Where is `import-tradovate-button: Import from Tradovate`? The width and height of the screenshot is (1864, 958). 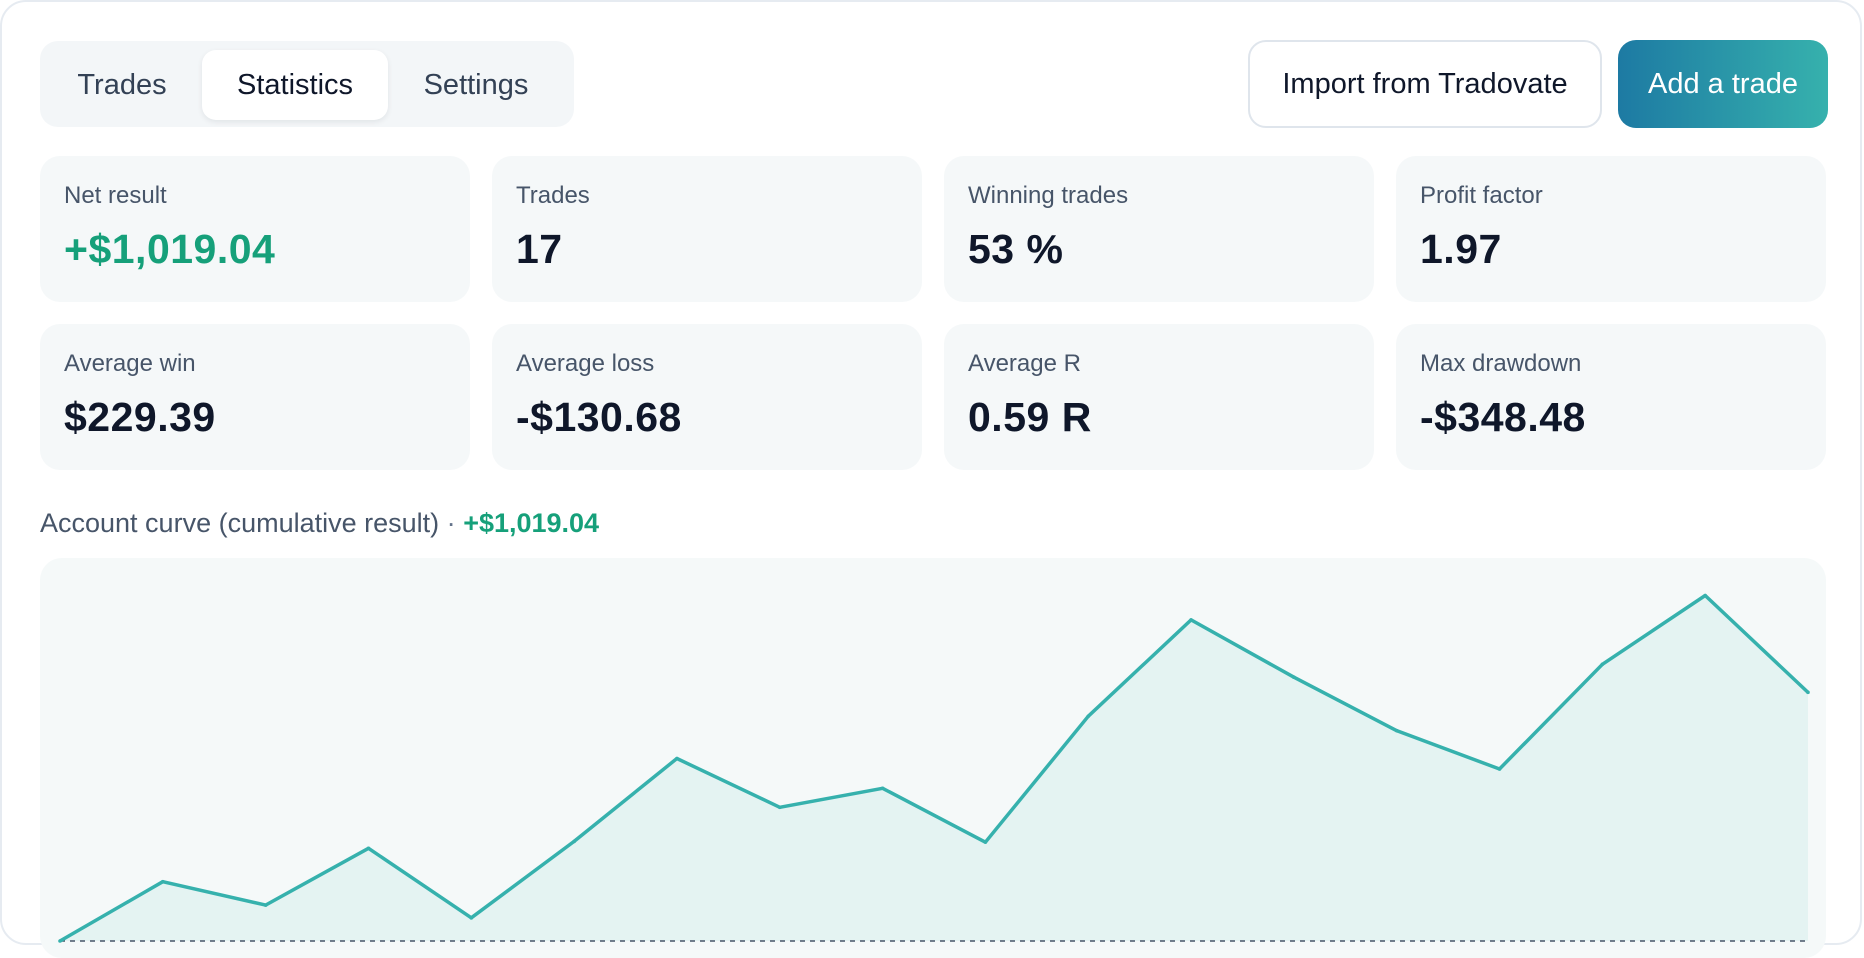 import-tradovate-button: Import from Tradovate is located at coordinates (1425, 84).